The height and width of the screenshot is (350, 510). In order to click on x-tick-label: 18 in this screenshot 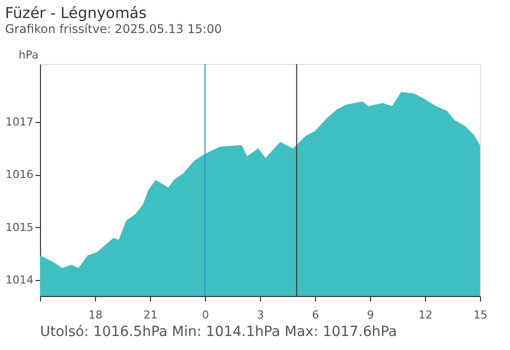, I will do `click(95, 315)`.